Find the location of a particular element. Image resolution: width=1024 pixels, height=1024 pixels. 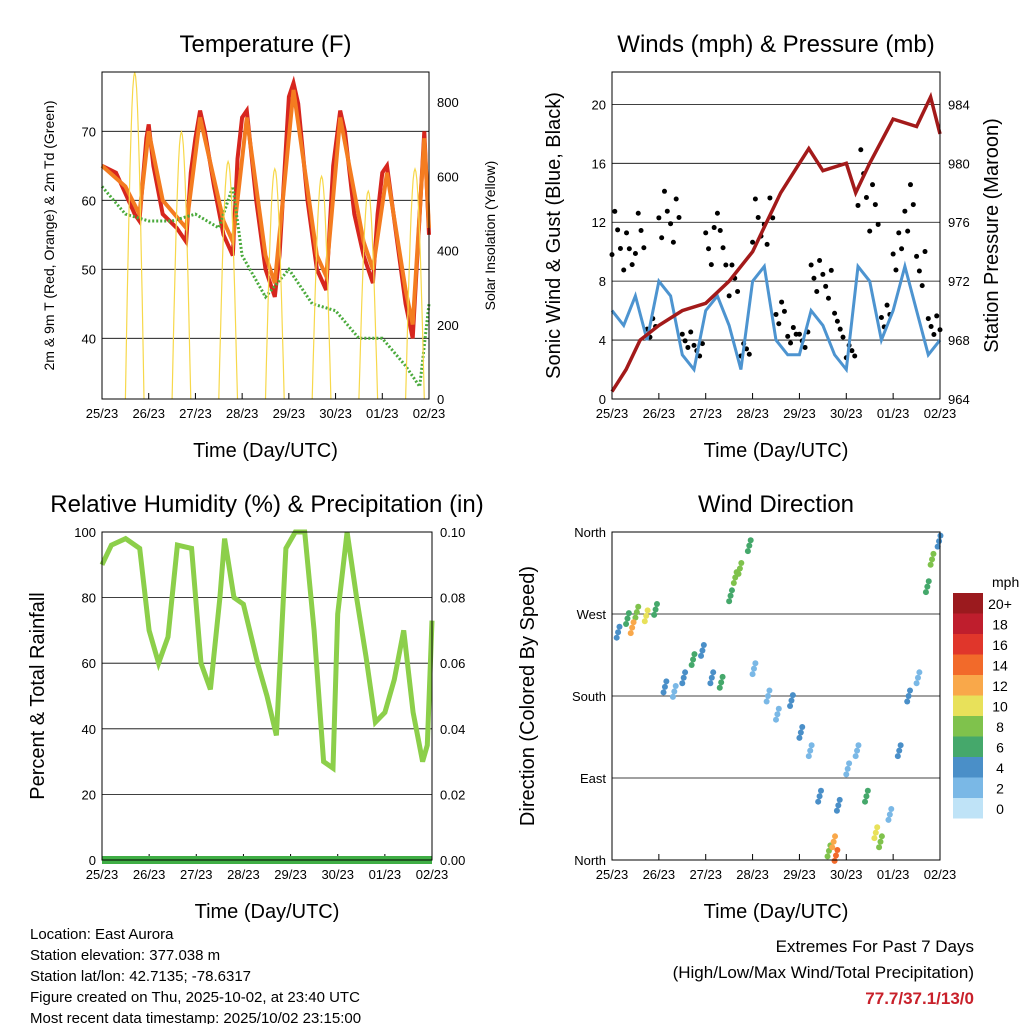

legend-label: 20+ is located at coordinates (1000, 604).